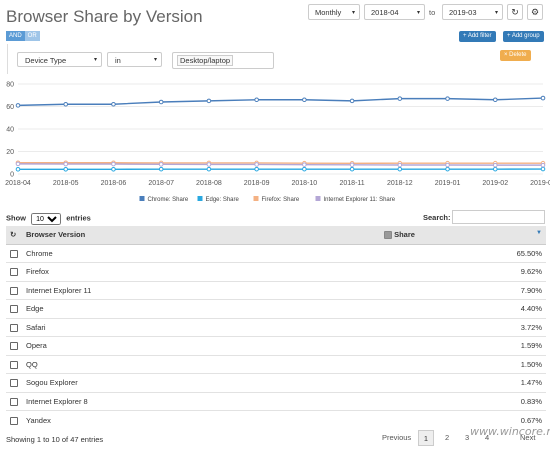  I want to click on or-button: OR, so click(32, 36).